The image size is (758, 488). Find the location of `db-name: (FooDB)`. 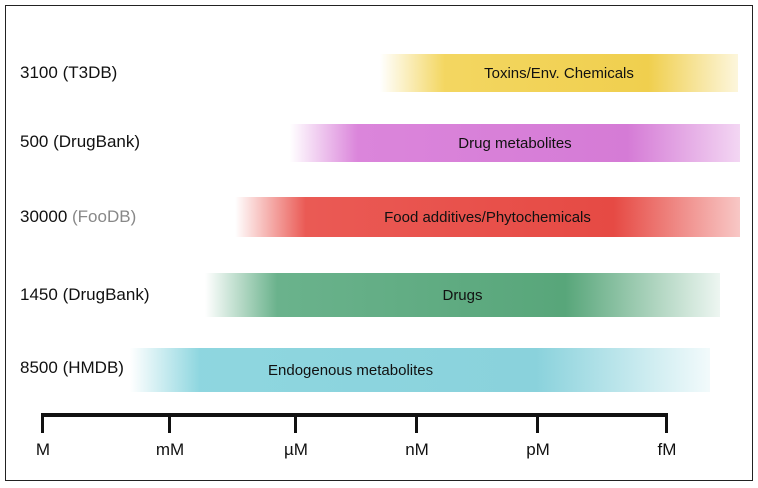

db-name: (FooDB) is located at coordinates (104, 216).